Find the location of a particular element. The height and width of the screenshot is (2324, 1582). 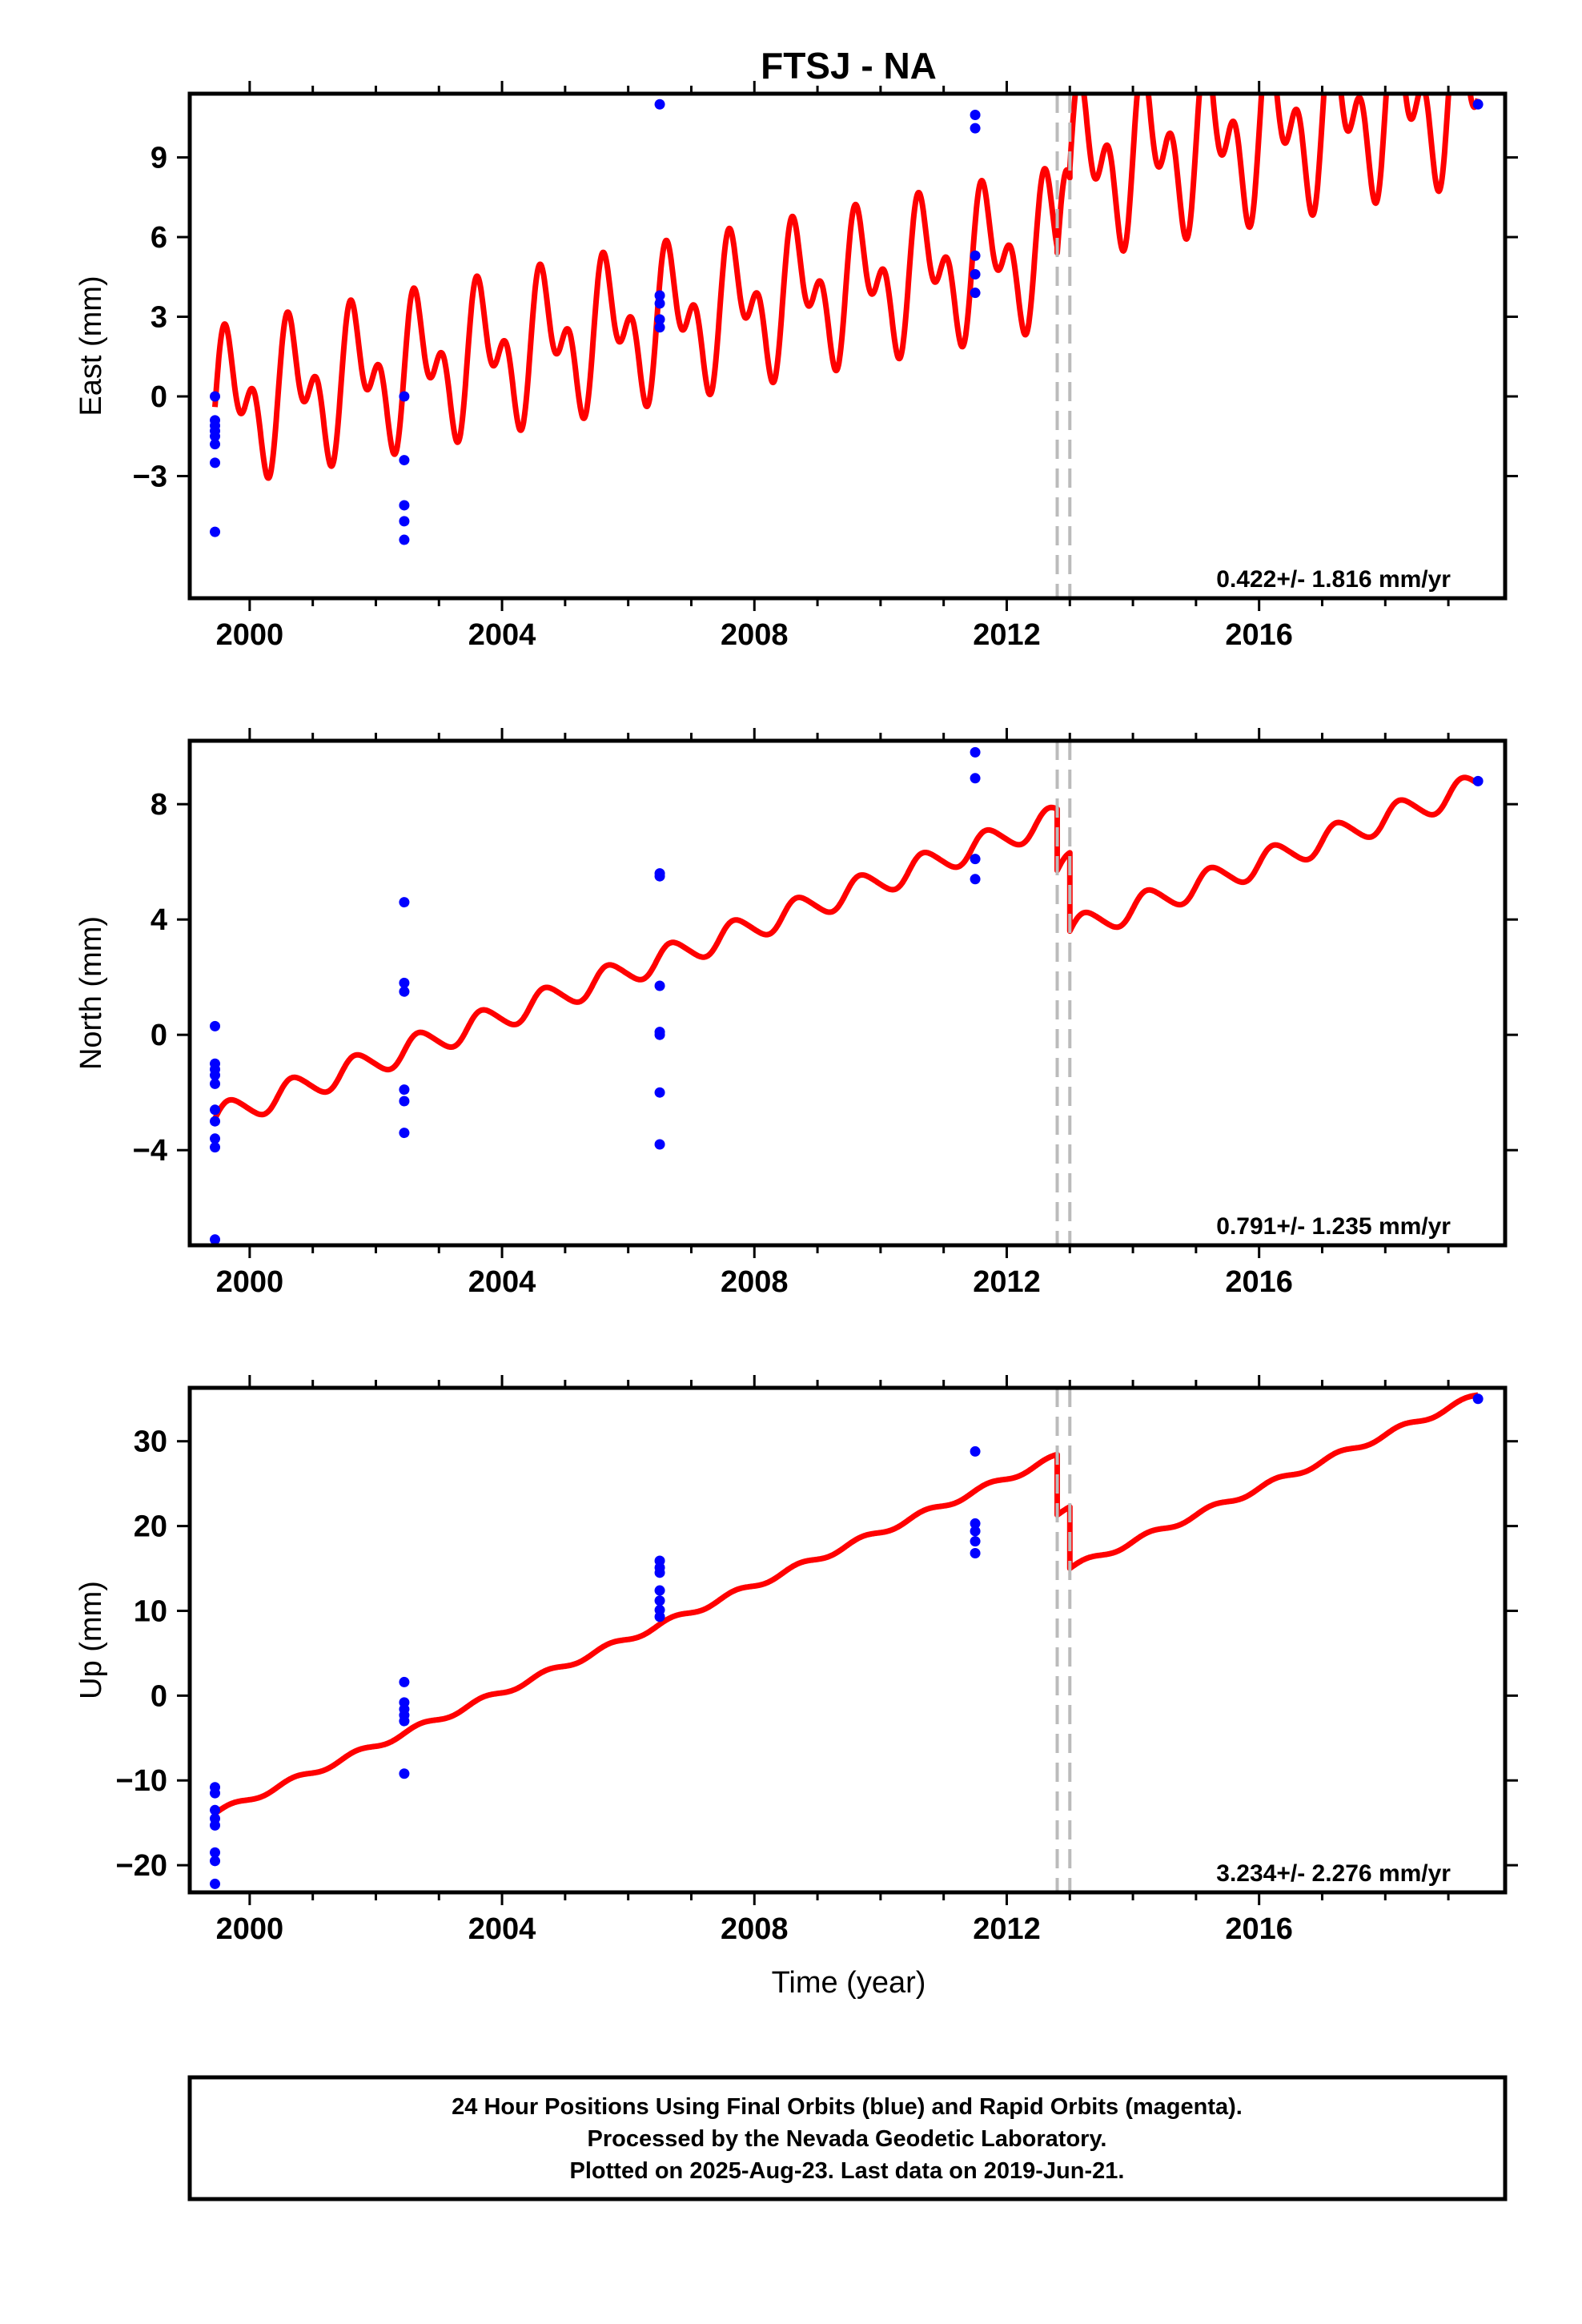

y-tick-label: −3 is located at coordinates (150, 477).